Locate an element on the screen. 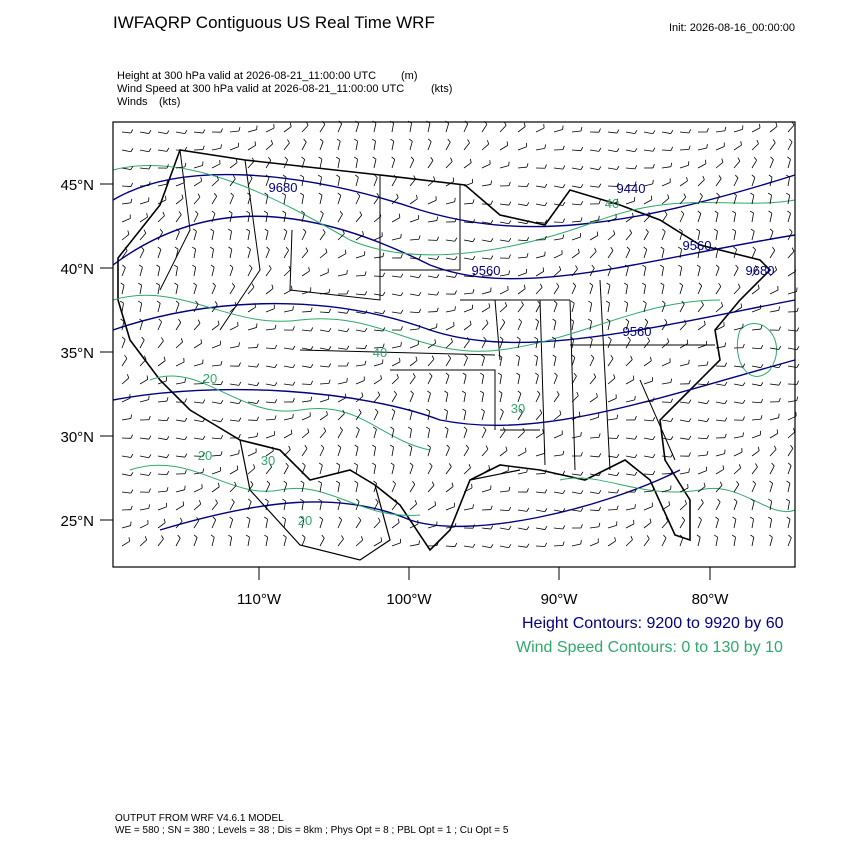 Image resolution: width=850 pixels, height=855 pixels. footer-model: OUTPUT FROM WRF V4.6.1 MODEL is located at coordinates (199, 818).